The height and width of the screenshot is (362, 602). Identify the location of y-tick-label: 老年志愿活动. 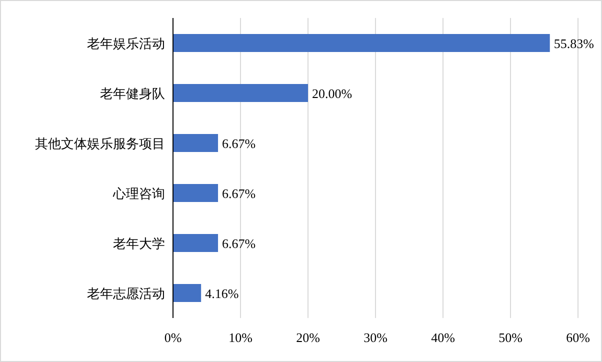
(126, 294).